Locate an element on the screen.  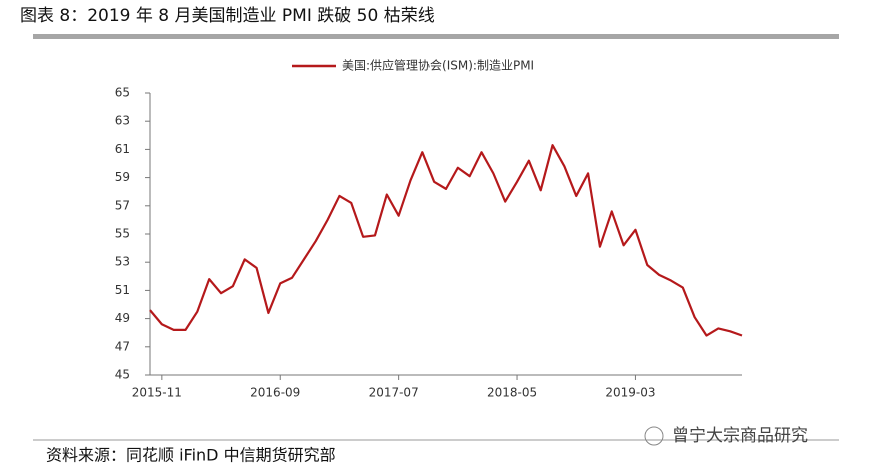
y-tick-label: 61 is located at coordinates (122, 149).